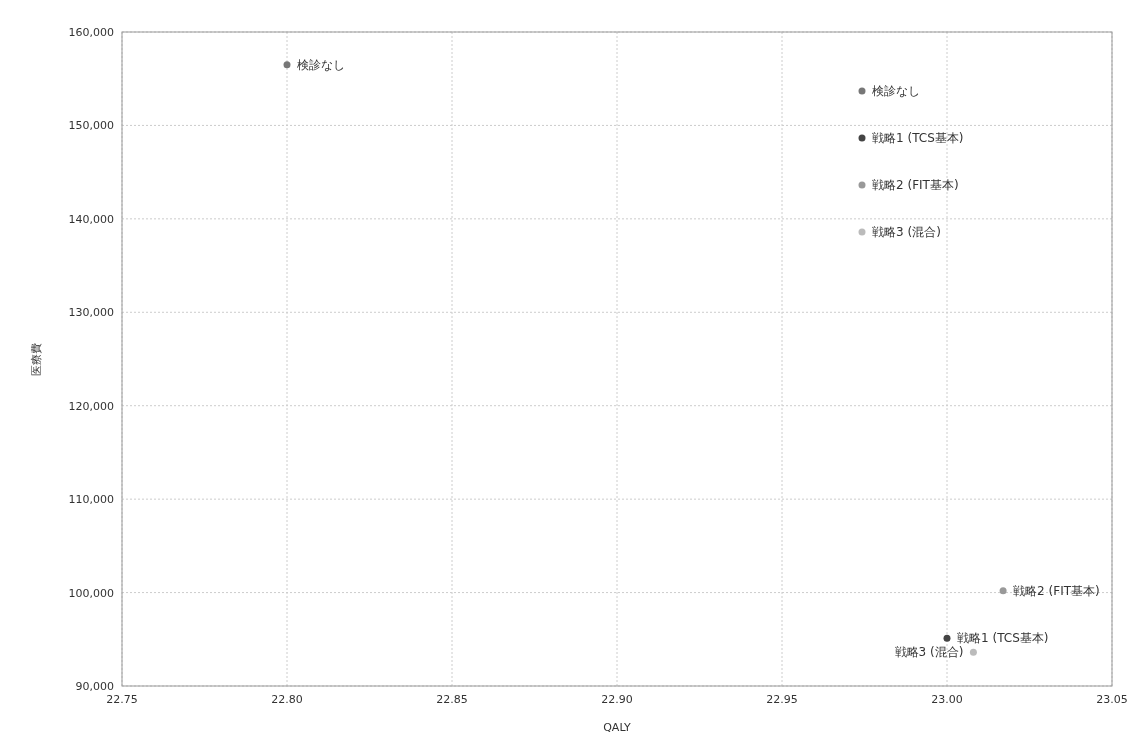  I want to click on y-tick-label: 150,000, so click(91, 126).